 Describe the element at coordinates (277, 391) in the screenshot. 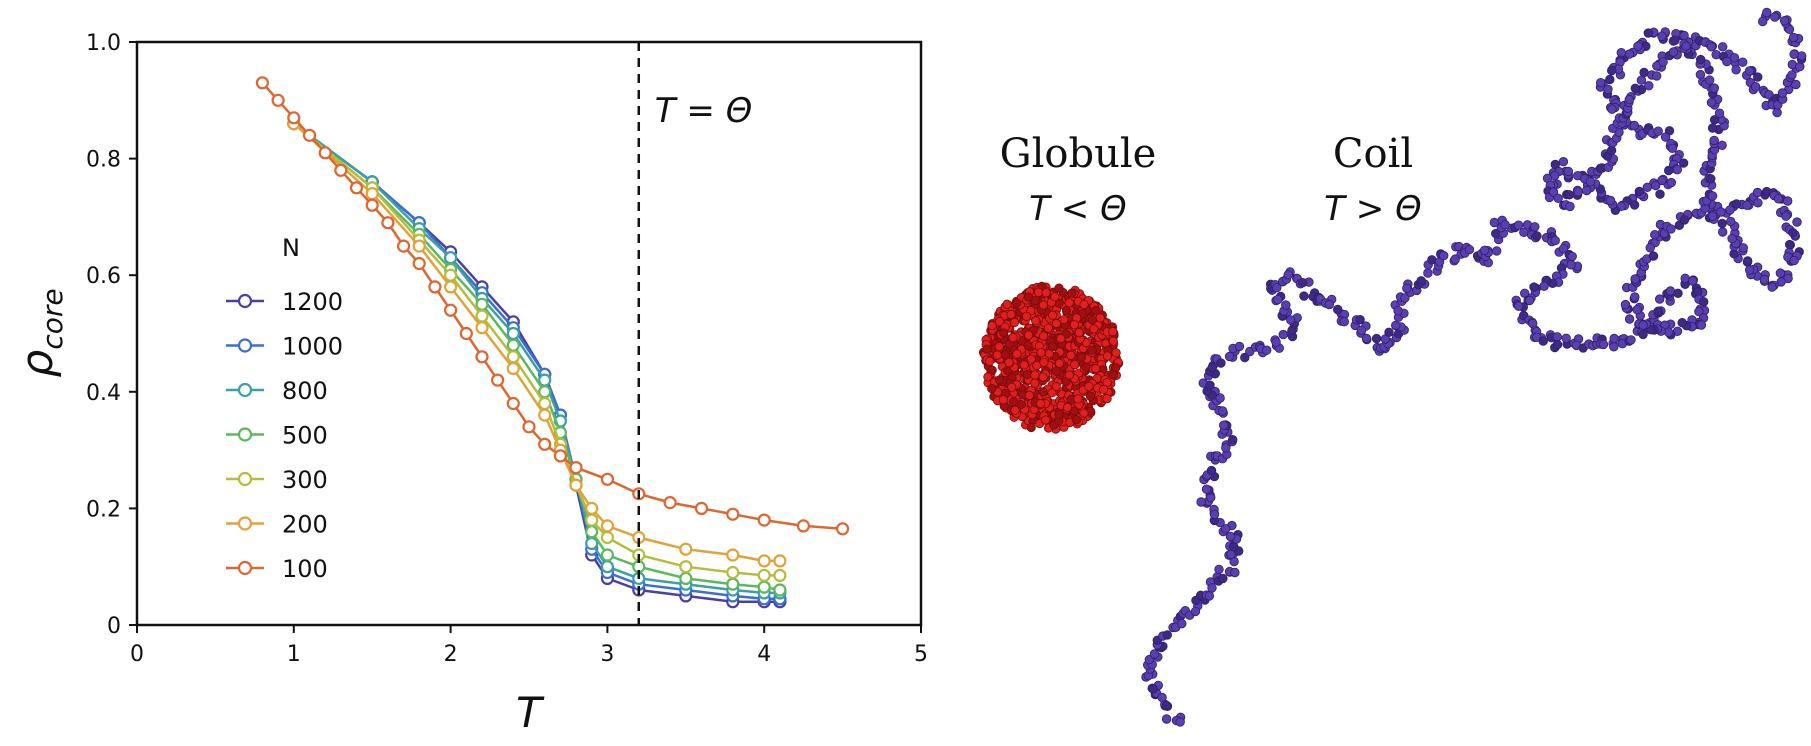

I see `legend-item: 800` at that location.